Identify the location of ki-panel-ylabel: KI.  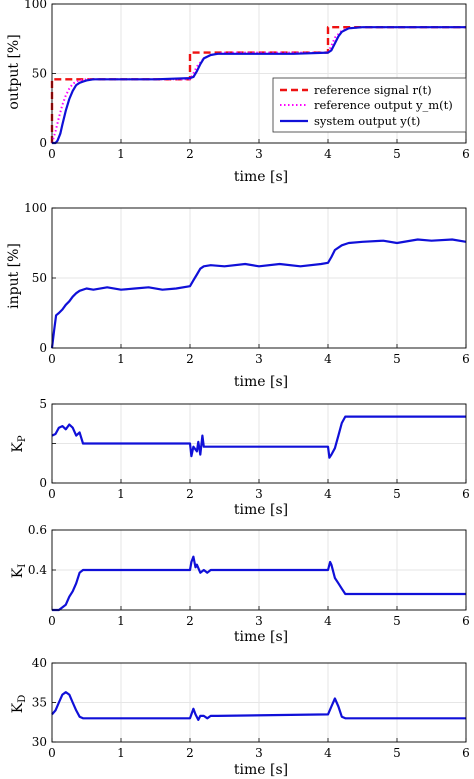
(19, 571).